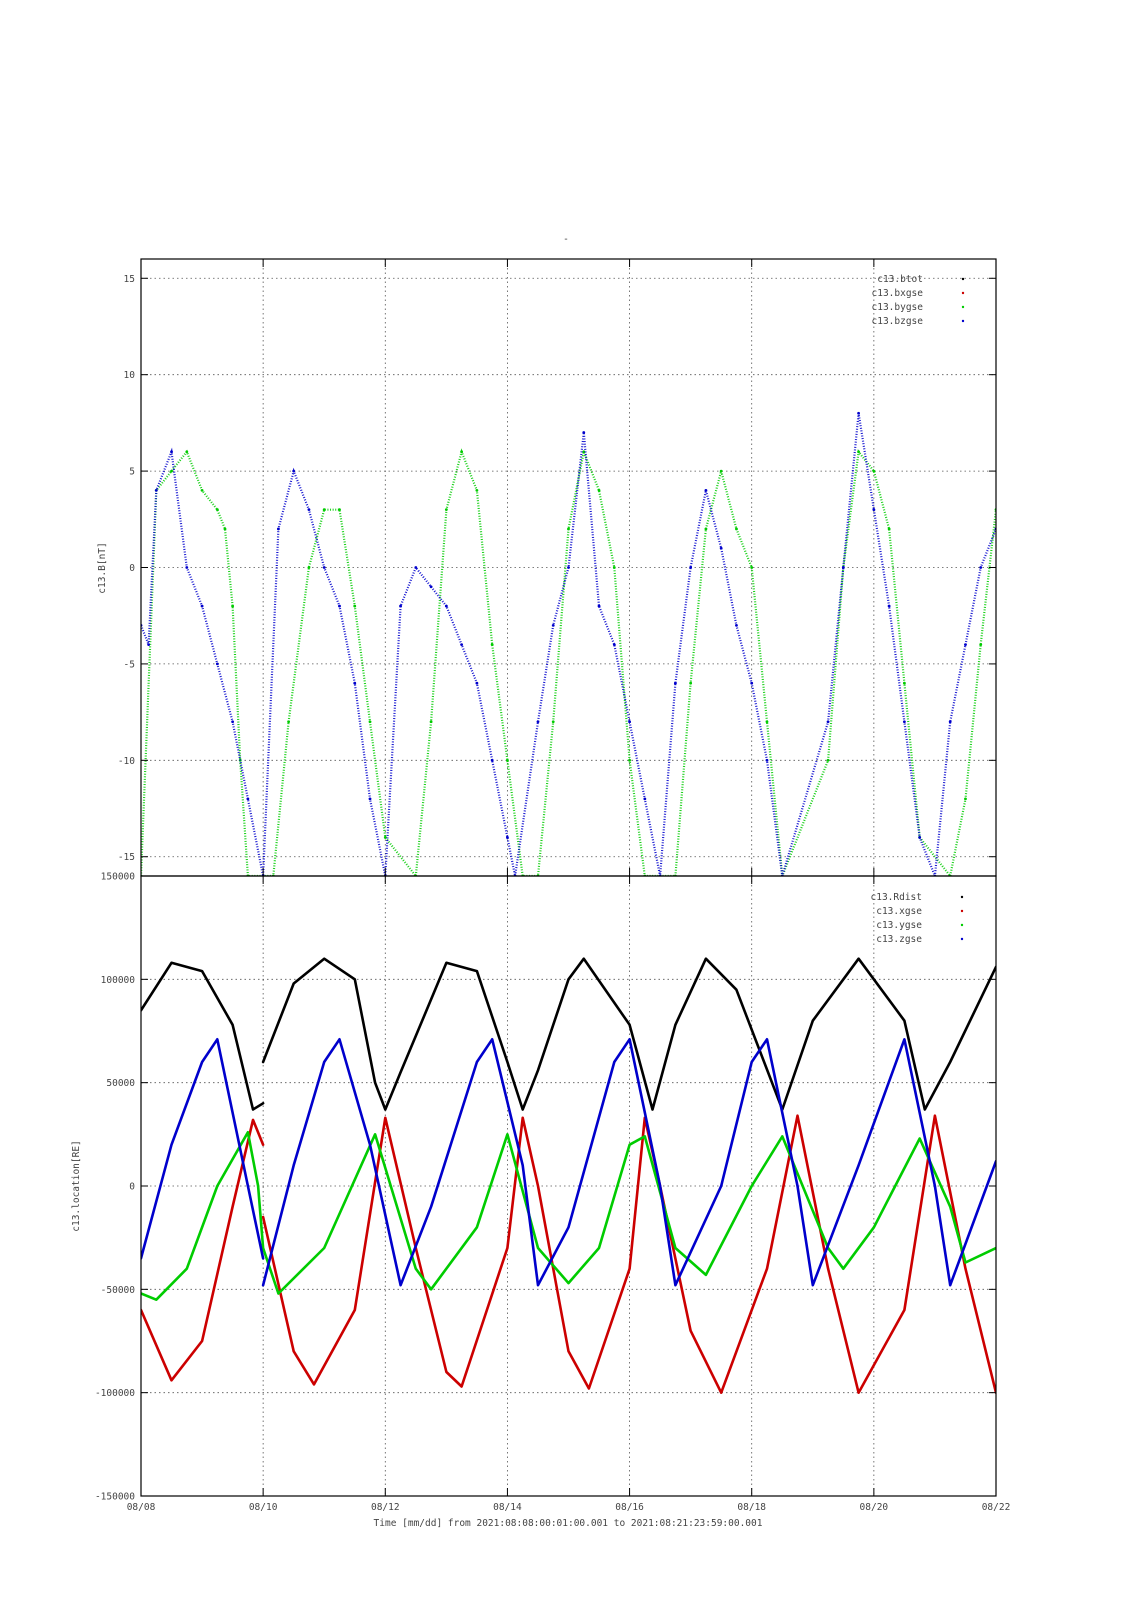 The image size is (1131, 1600). What do you see at coordinates (507, 1507) in the screenshot?
I see `p2-xtick-label: 08/14` at bounding box center [507, 1507].